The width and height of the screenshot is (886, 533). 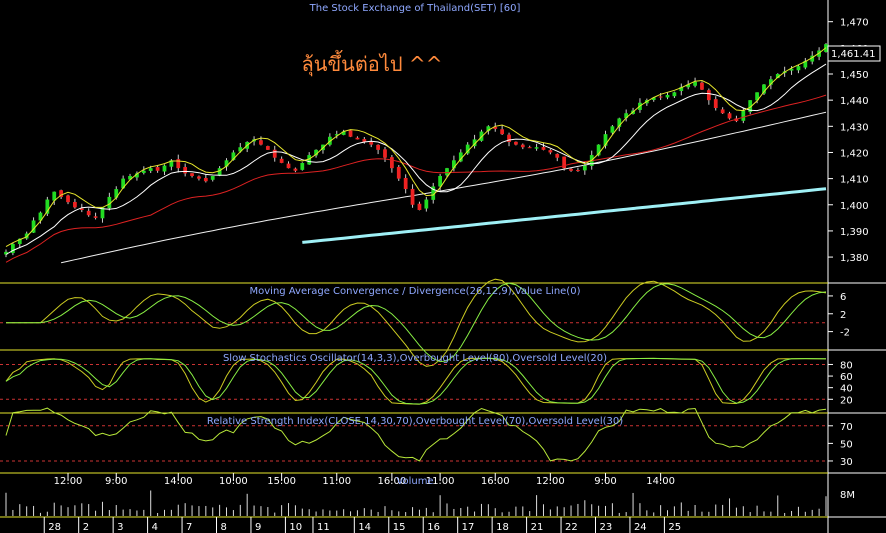 What do you see at coordinates (54, 527) in the screenshot?
I see `day-tick-label: 28` at bounding box center [54, 527].